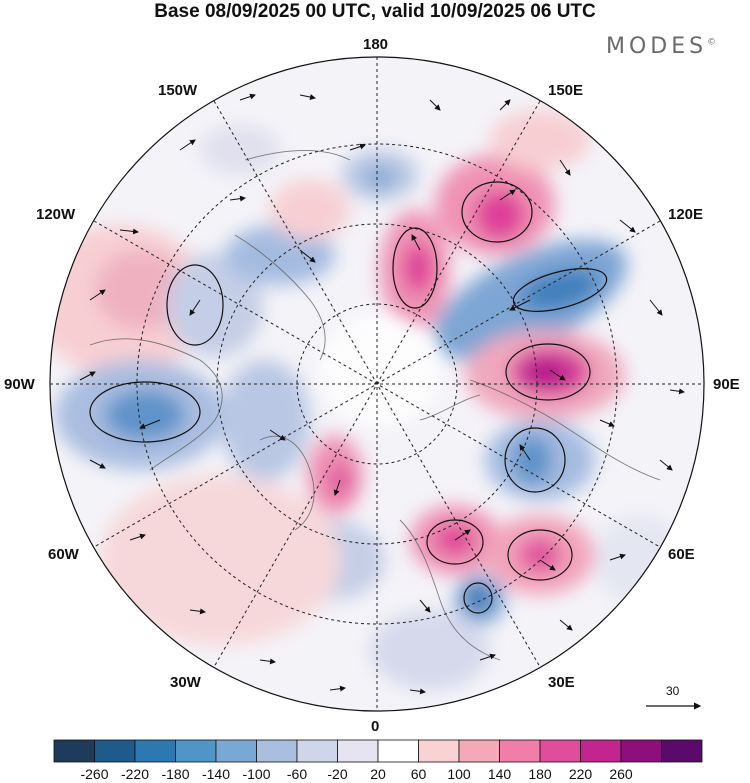 This screenshot has height=783, width=750. Describe the element at coordinates (19, 384) in the screenshot. I see `lon-label-90w: 90W` at that location.